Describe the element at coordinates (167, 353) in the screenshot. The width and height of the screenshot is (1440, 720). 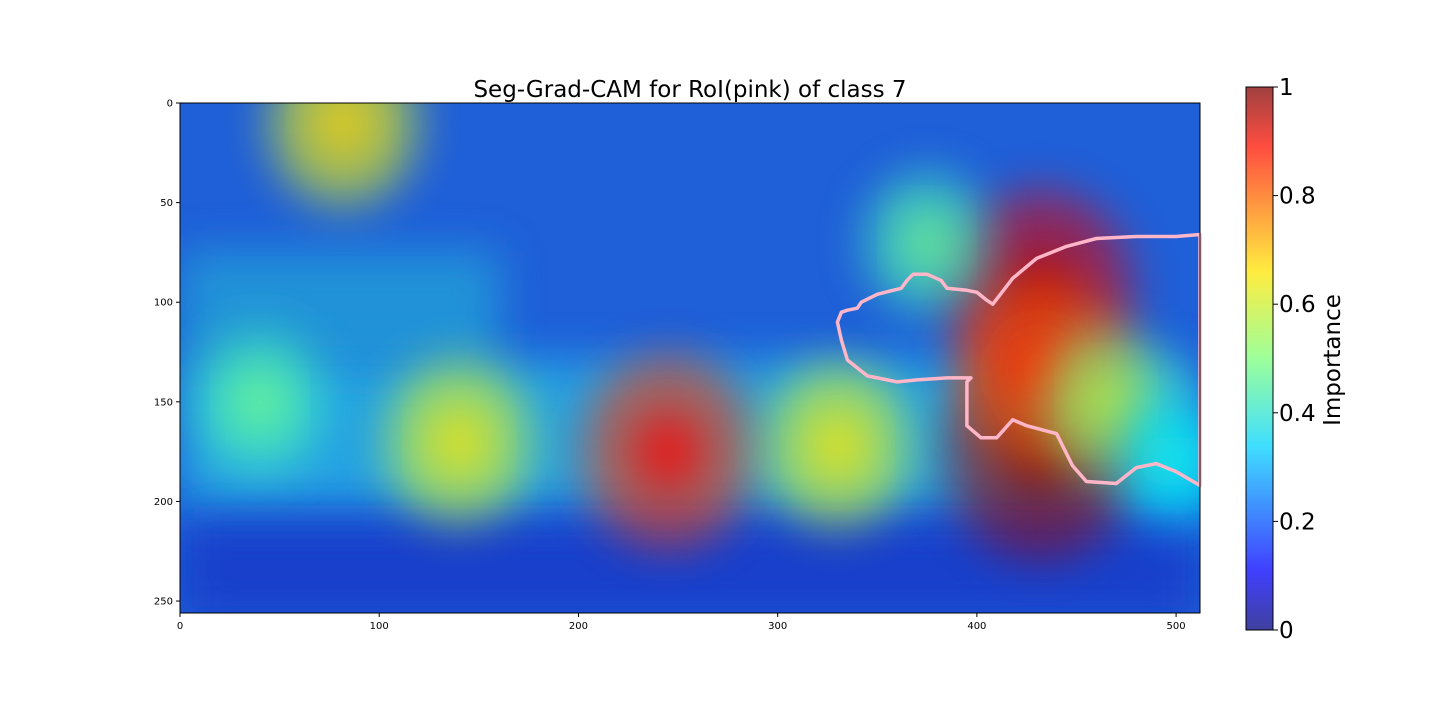
I see `y-axis-ticks: 0 50 100 150 200 250` at that location.